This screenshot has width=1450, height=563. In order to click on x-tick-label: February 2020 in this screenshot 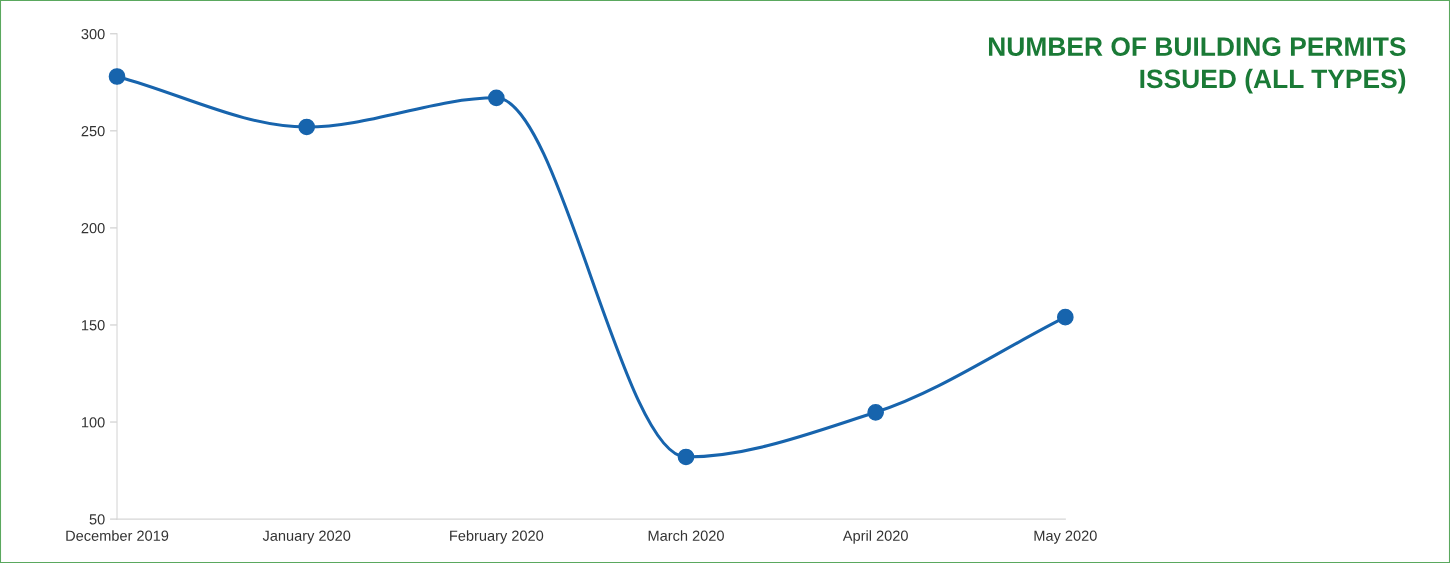, I will do `click(497, 537)`.